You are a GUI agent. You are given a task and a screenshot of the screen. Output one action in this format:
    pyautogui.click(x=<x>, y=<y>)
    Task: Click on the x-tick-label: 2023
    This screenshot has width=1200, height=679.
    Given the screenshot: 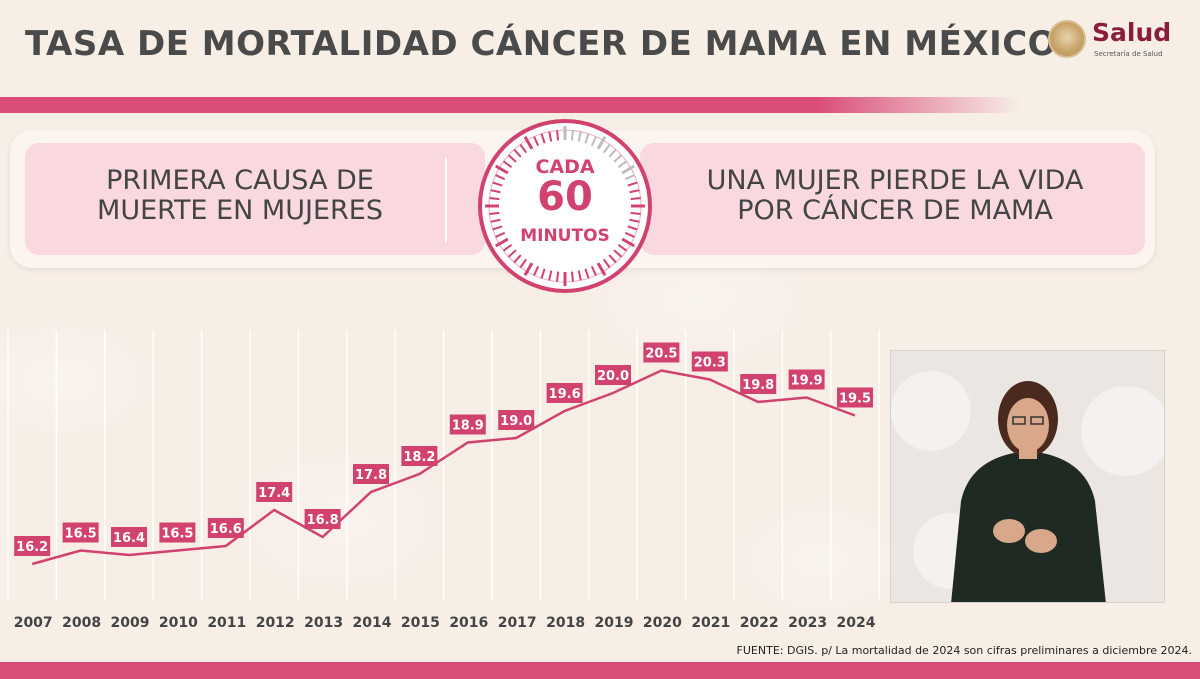 What is the action you would take?
    pyautogui.click(x=807, y=623)
    